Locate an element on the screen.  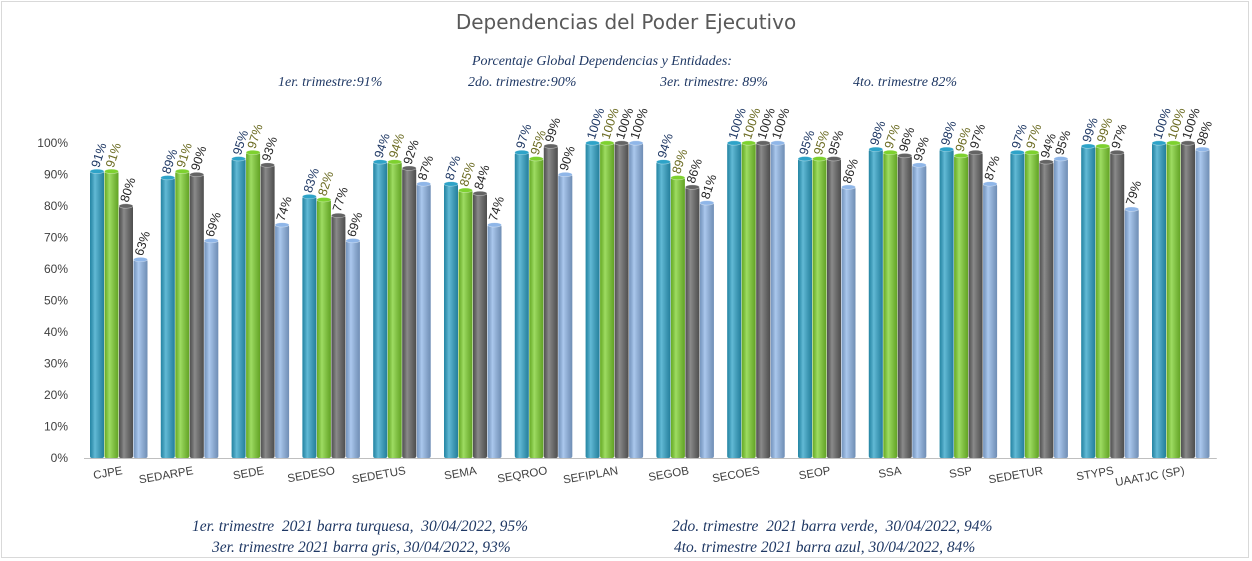
category-label: SEDARPE is located at coordinates (166, 475).